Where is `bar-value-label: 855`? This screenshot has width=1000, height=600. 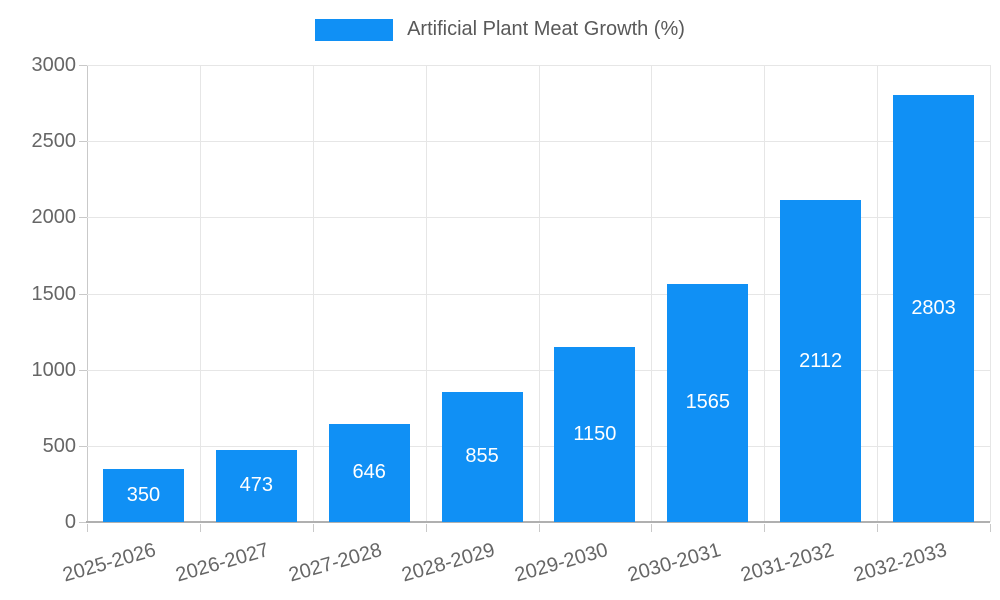 bar-value-label: 855 is located at coordinates (482, 456).